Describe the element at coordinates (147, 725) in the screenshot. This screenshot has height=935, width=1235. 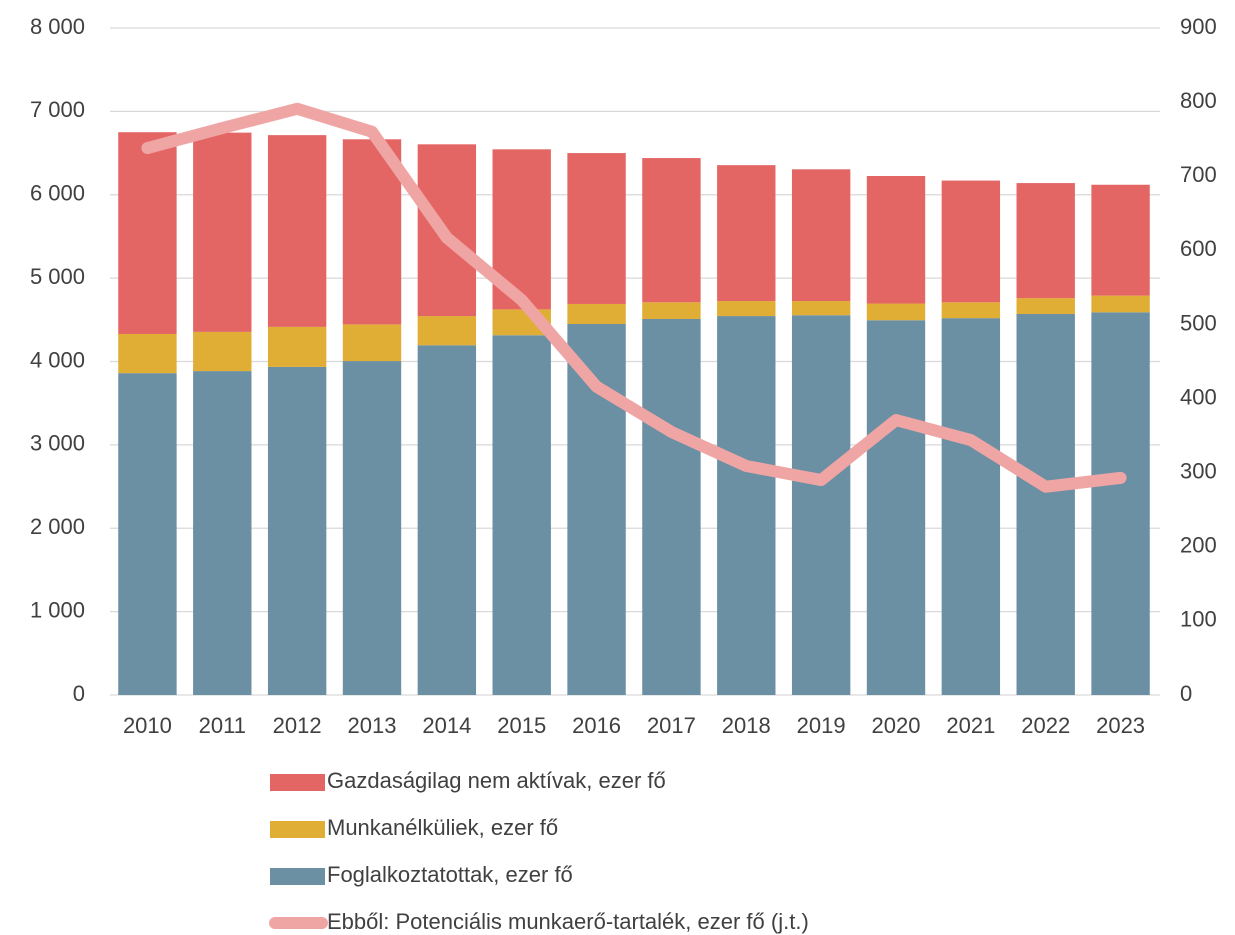
I see `x-tick-label: 2010` at that location.